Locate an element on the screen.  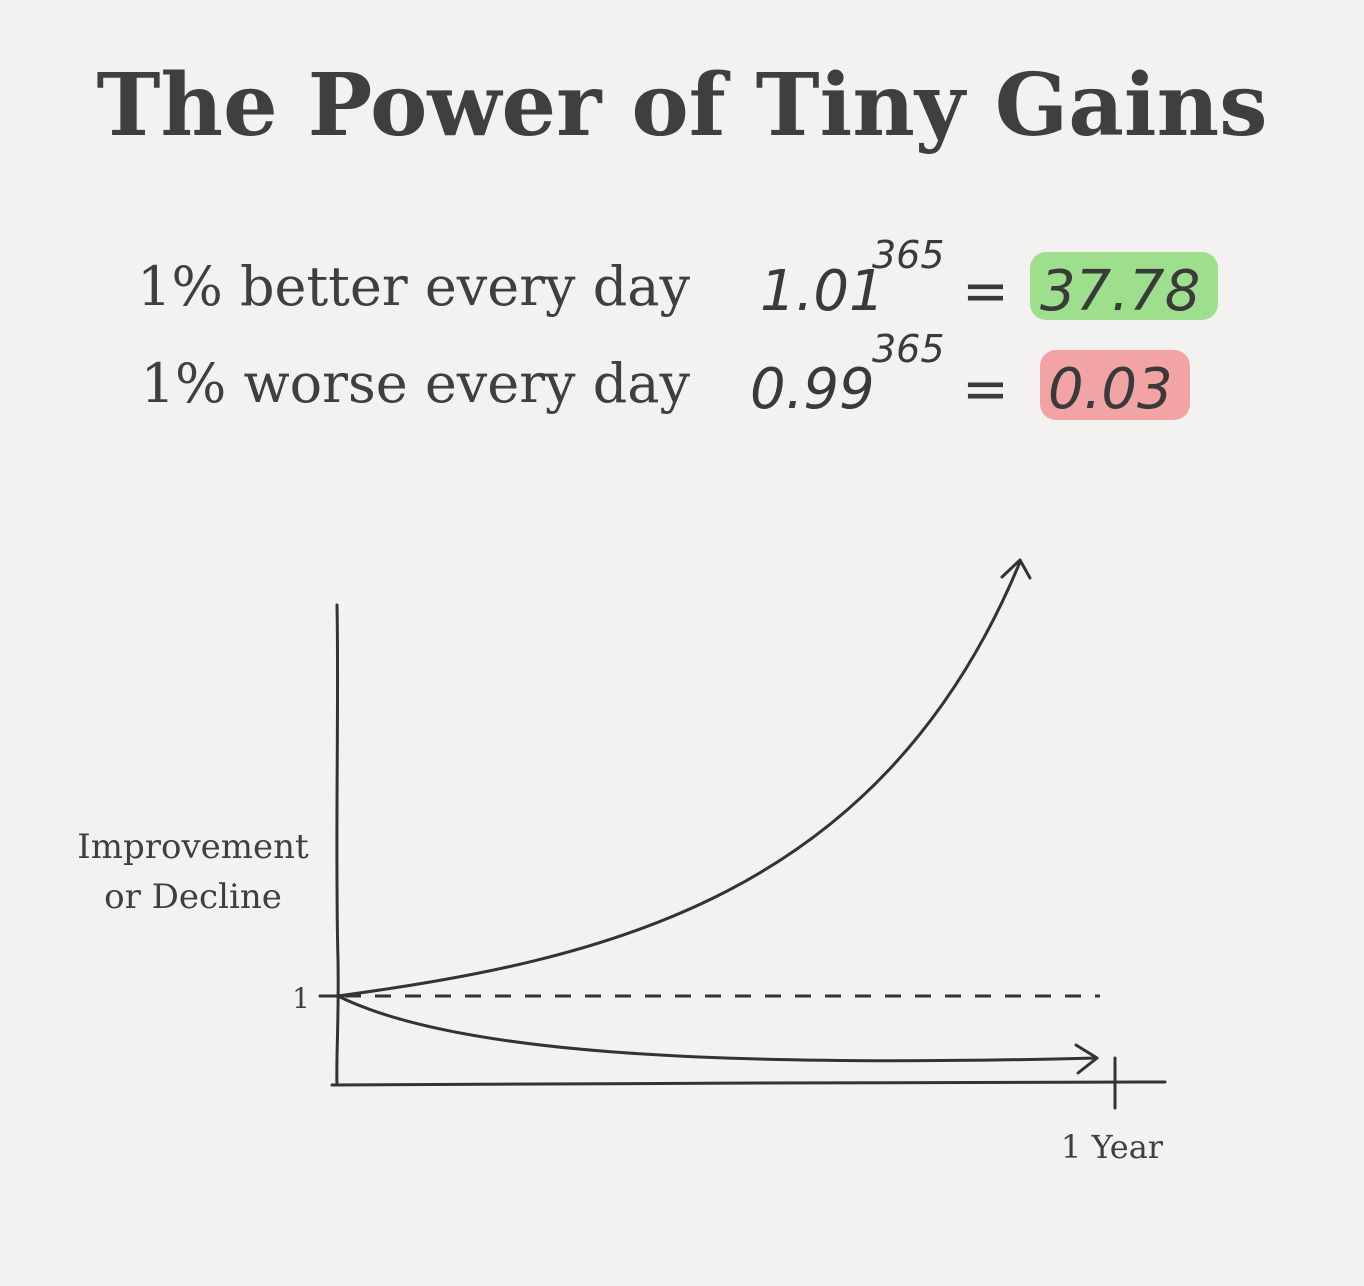
x-axis is located at coordinates (748, 1083).